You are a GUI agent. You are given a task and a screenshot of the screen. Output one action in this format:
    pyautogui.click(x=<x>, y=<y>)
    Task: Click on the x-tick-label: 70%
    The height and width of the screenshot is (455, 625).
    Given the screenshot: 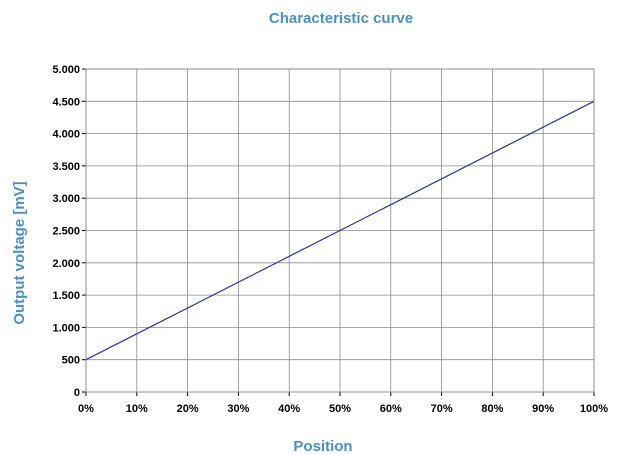 What is the action you would take?
    pyautogui.click(x=442, y=409)
    